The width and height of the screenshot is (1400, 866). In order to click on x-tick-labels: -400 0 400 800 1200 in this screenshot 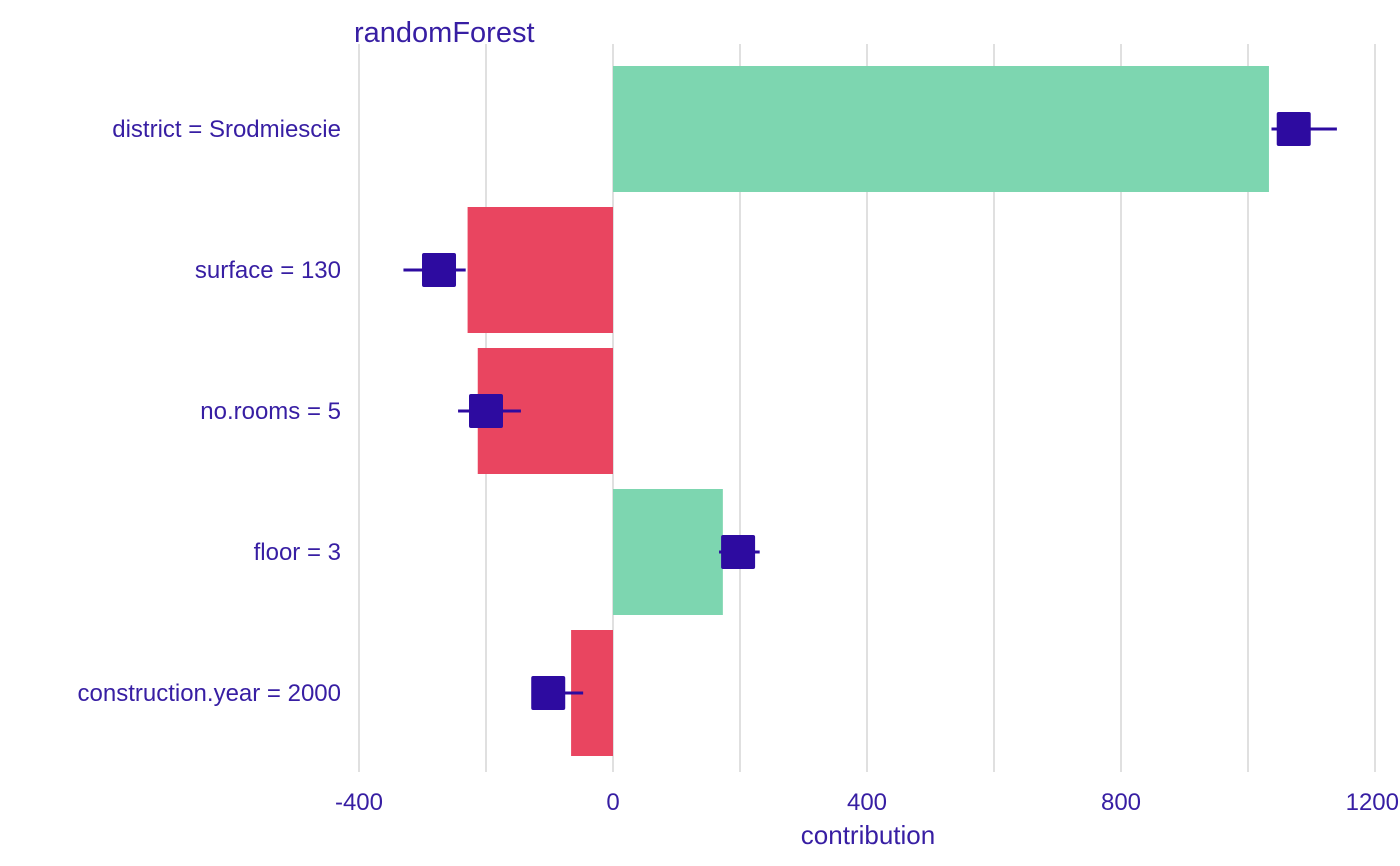, I will do `click(867, 802)`.